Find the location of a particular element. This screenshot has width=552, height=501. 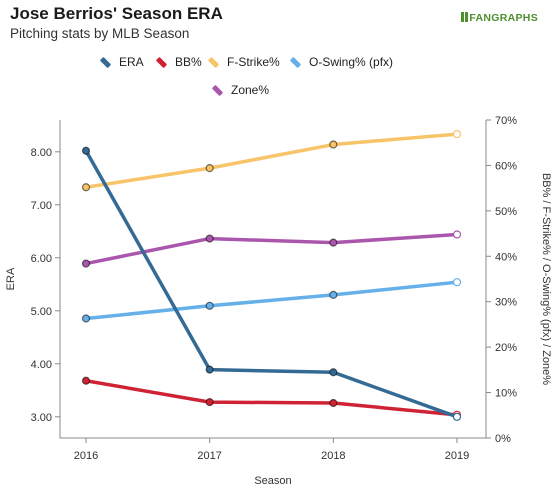

legend-label: O-Swing% (pfx) is located at coordinates (351, 62).